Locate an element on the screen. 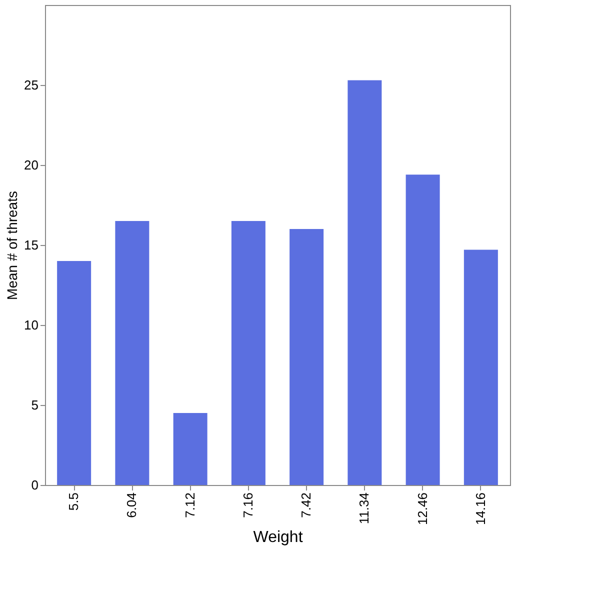  y-tick-label: 0 is located at coordinates (34, 485).